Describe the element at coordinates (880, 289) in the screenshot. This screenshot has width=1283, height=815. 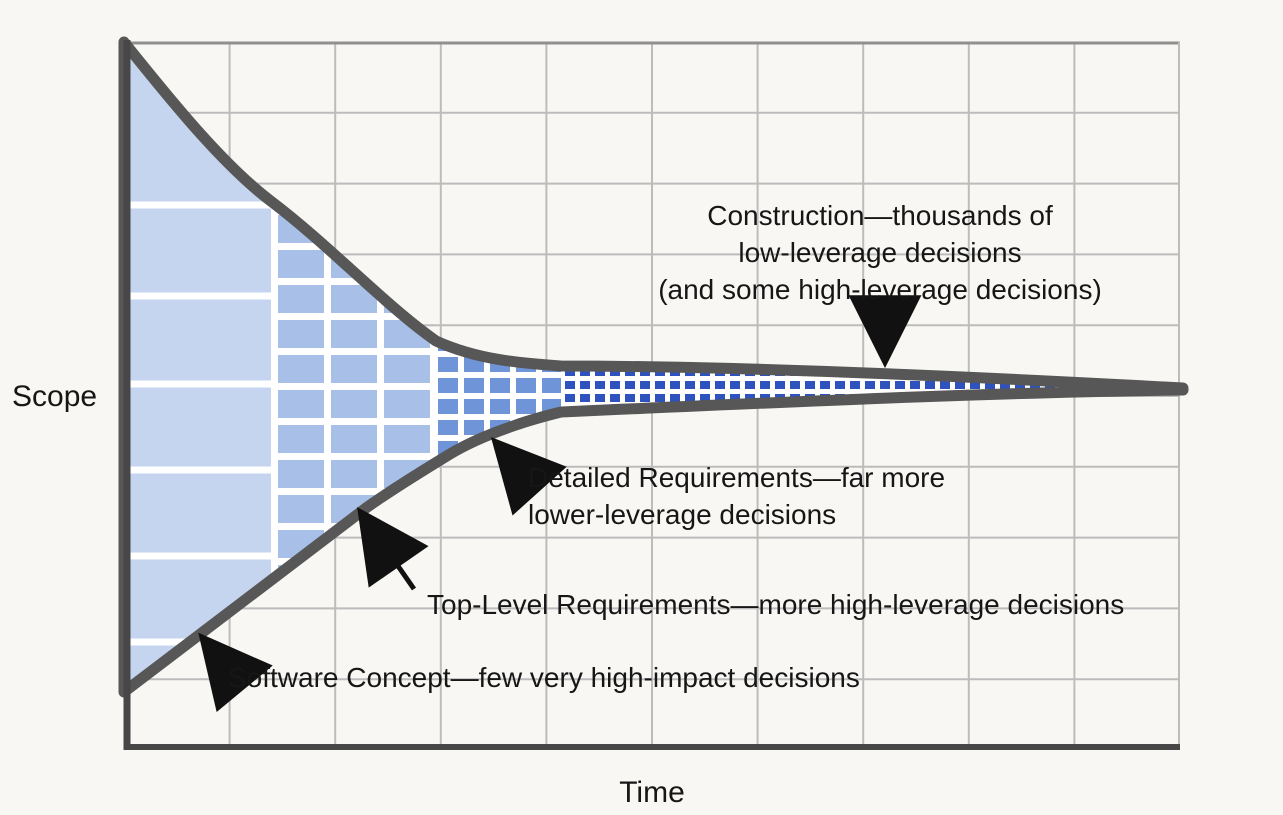
I see `construction-annotation-line3: (and some high-leverage decisions)` at that location.